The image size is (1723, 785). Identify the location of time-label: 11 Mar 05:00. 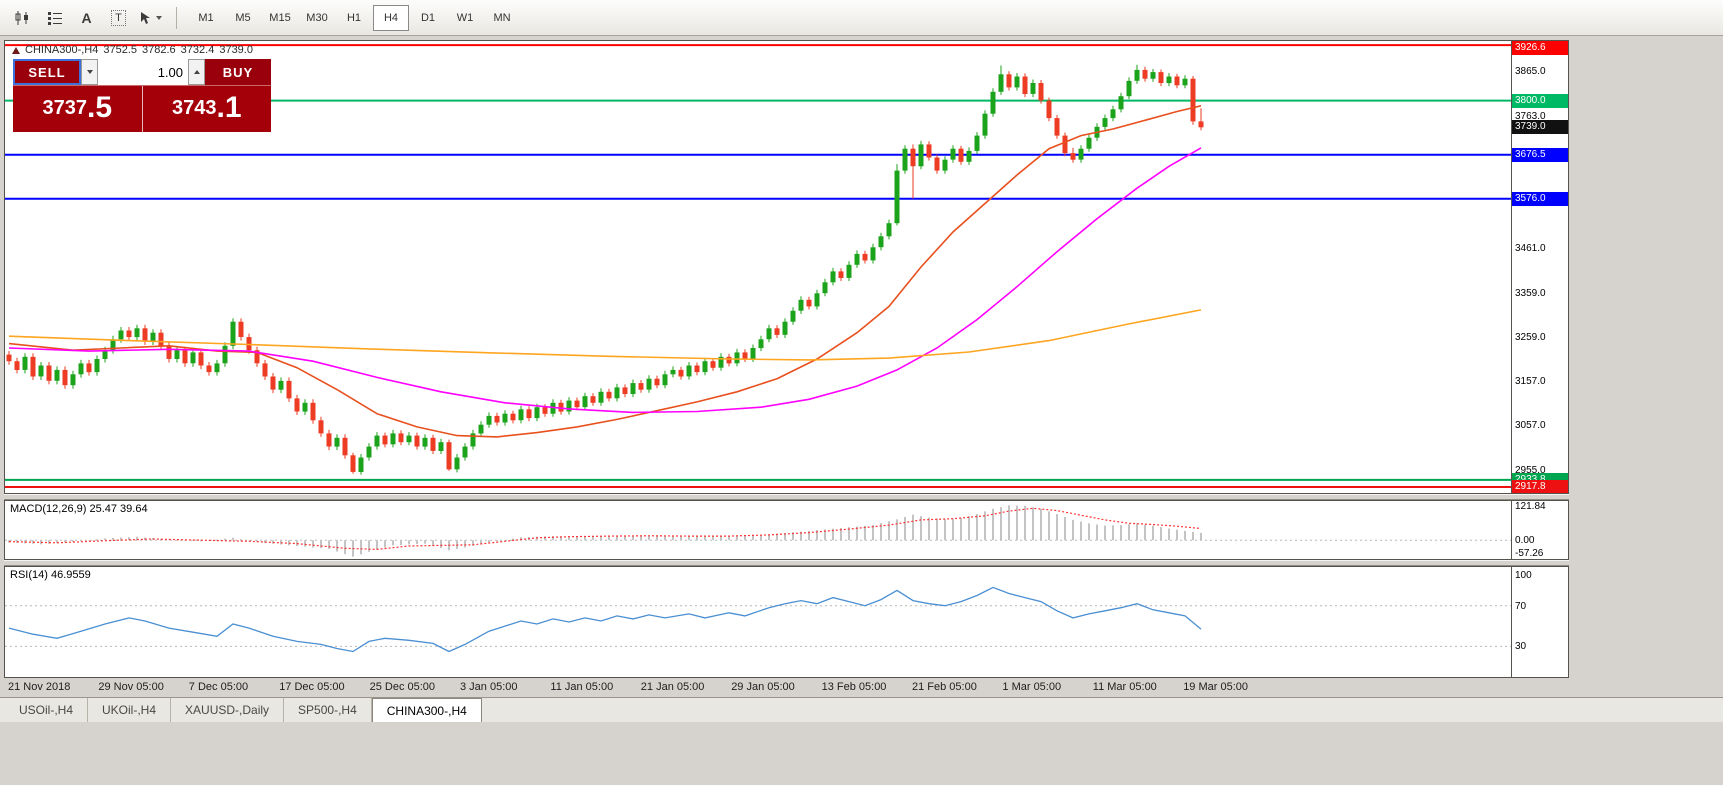
(1124, 687).